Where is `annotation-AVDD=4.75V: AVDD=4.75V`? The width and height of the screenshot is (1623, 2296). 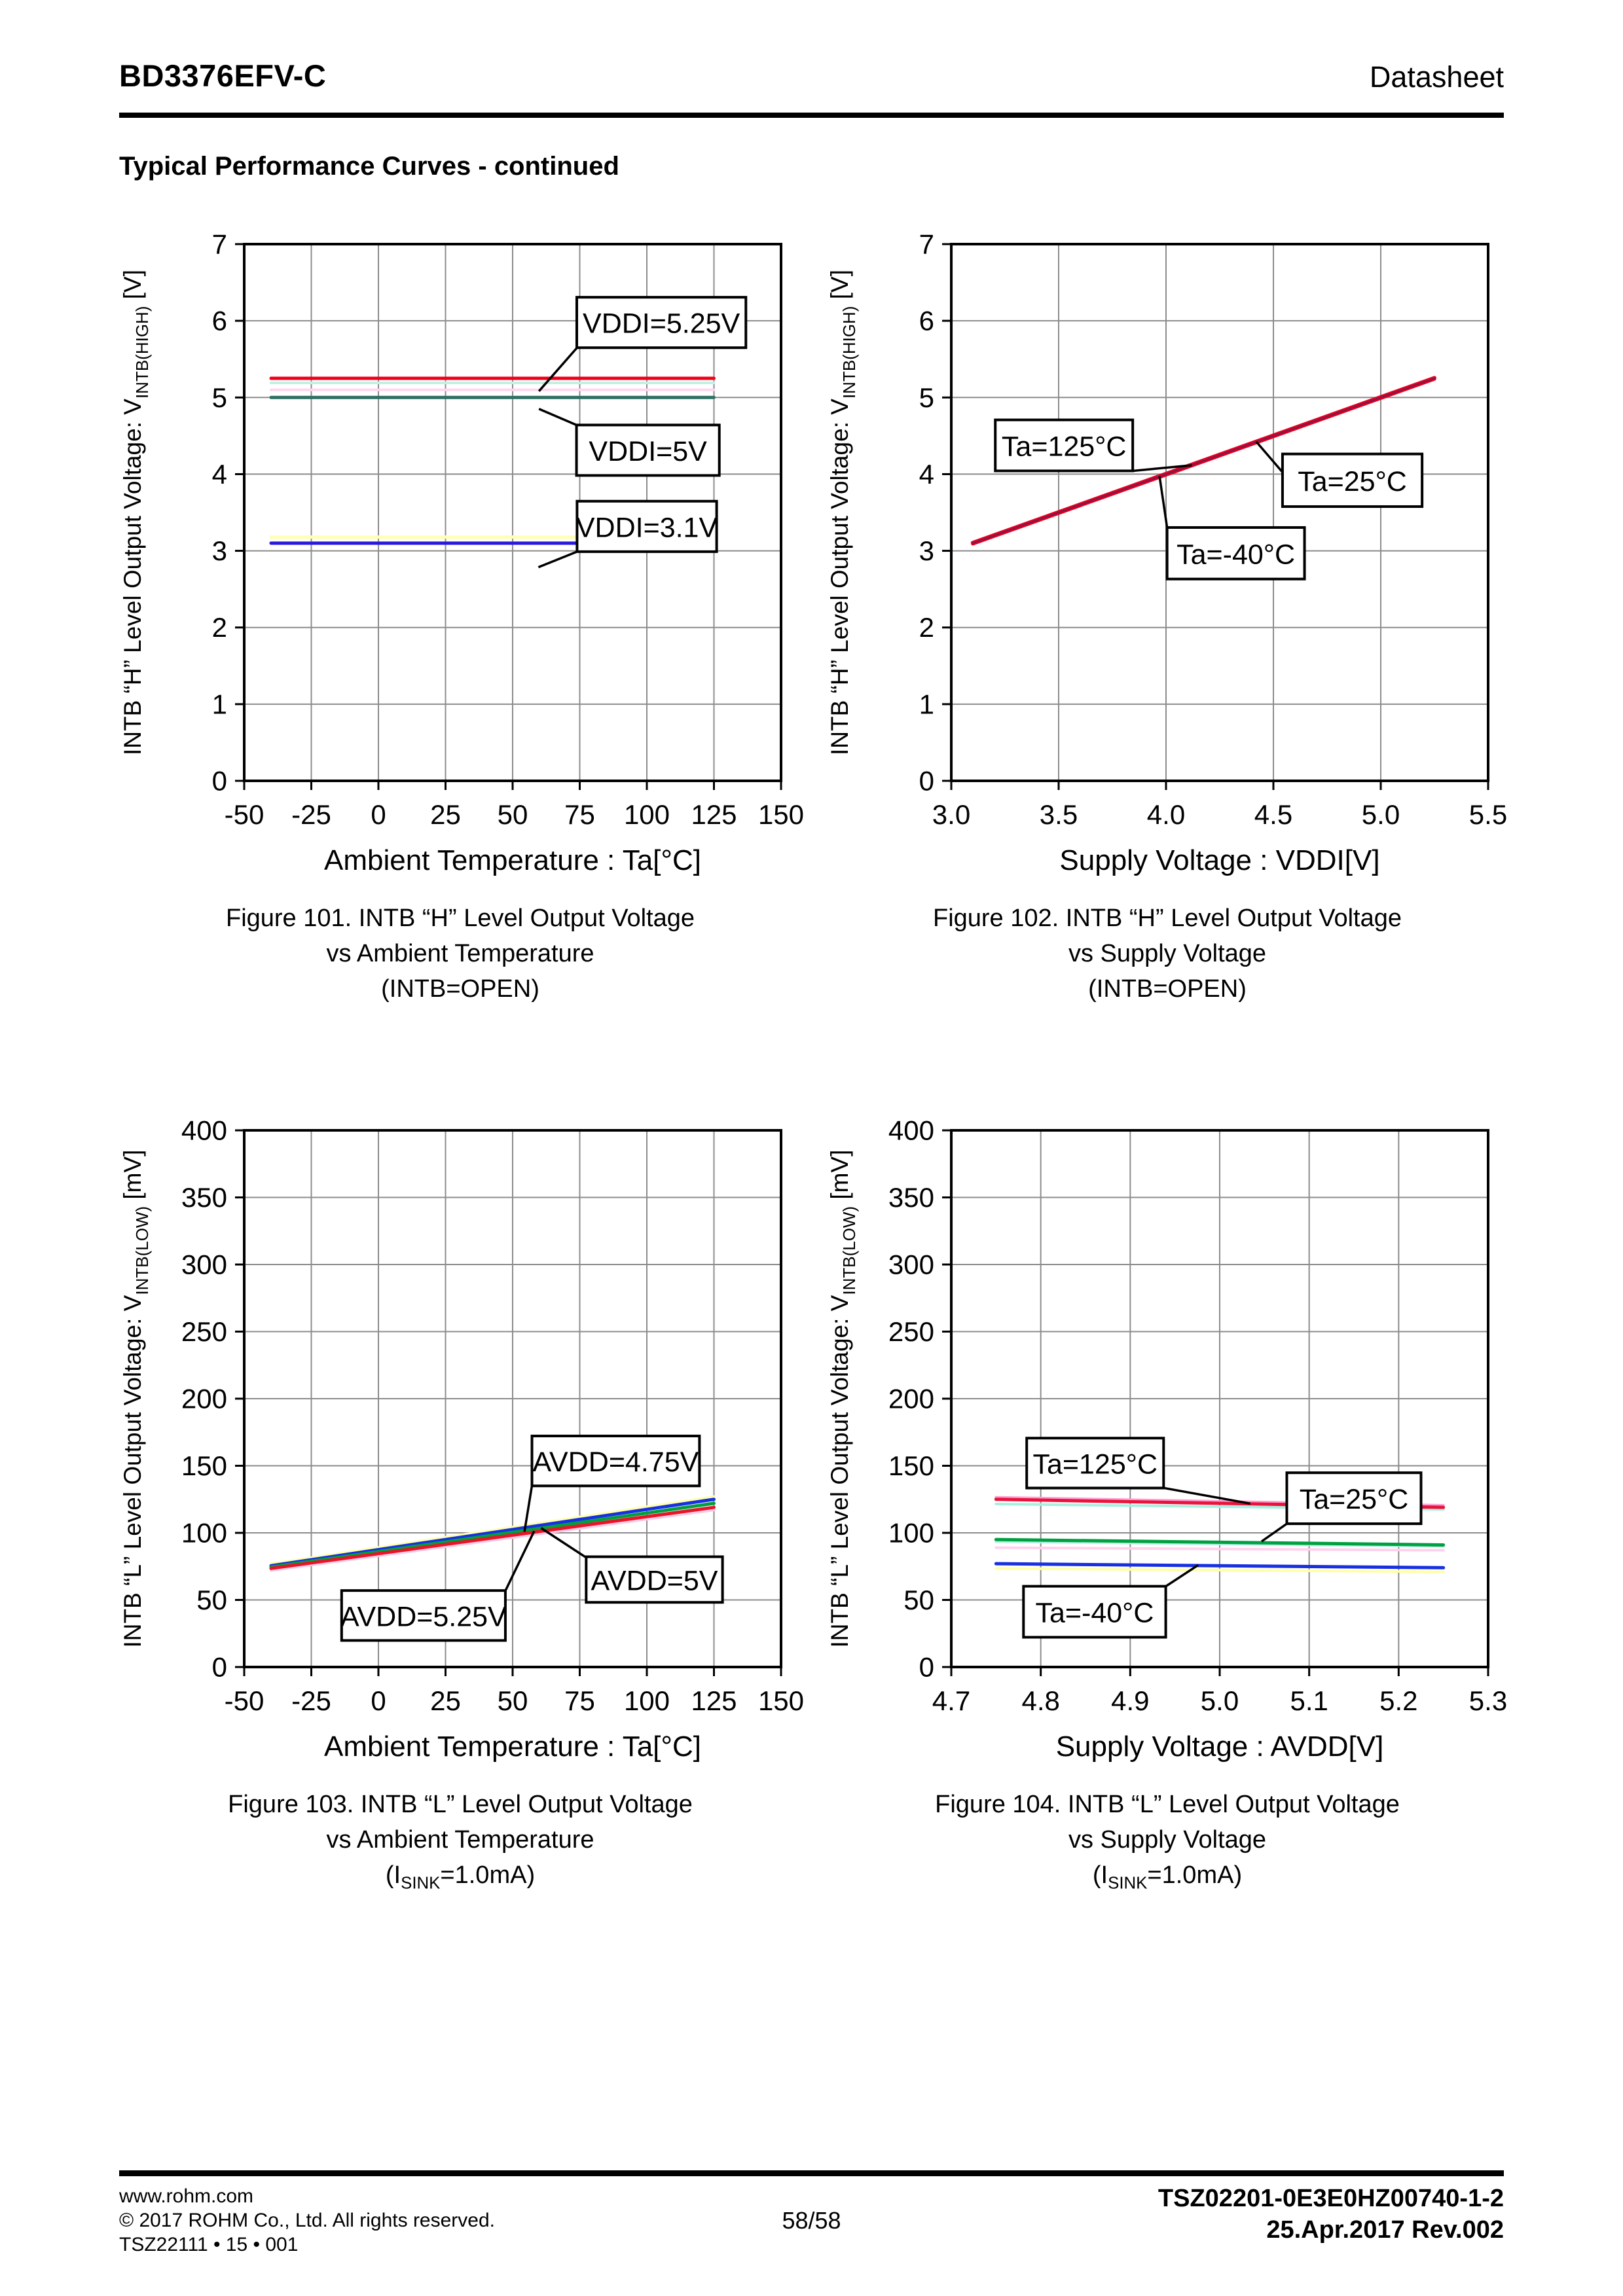 annotation-AVDD=4.75V: AVDD=4.75V is located at coordinates (612, 1483).